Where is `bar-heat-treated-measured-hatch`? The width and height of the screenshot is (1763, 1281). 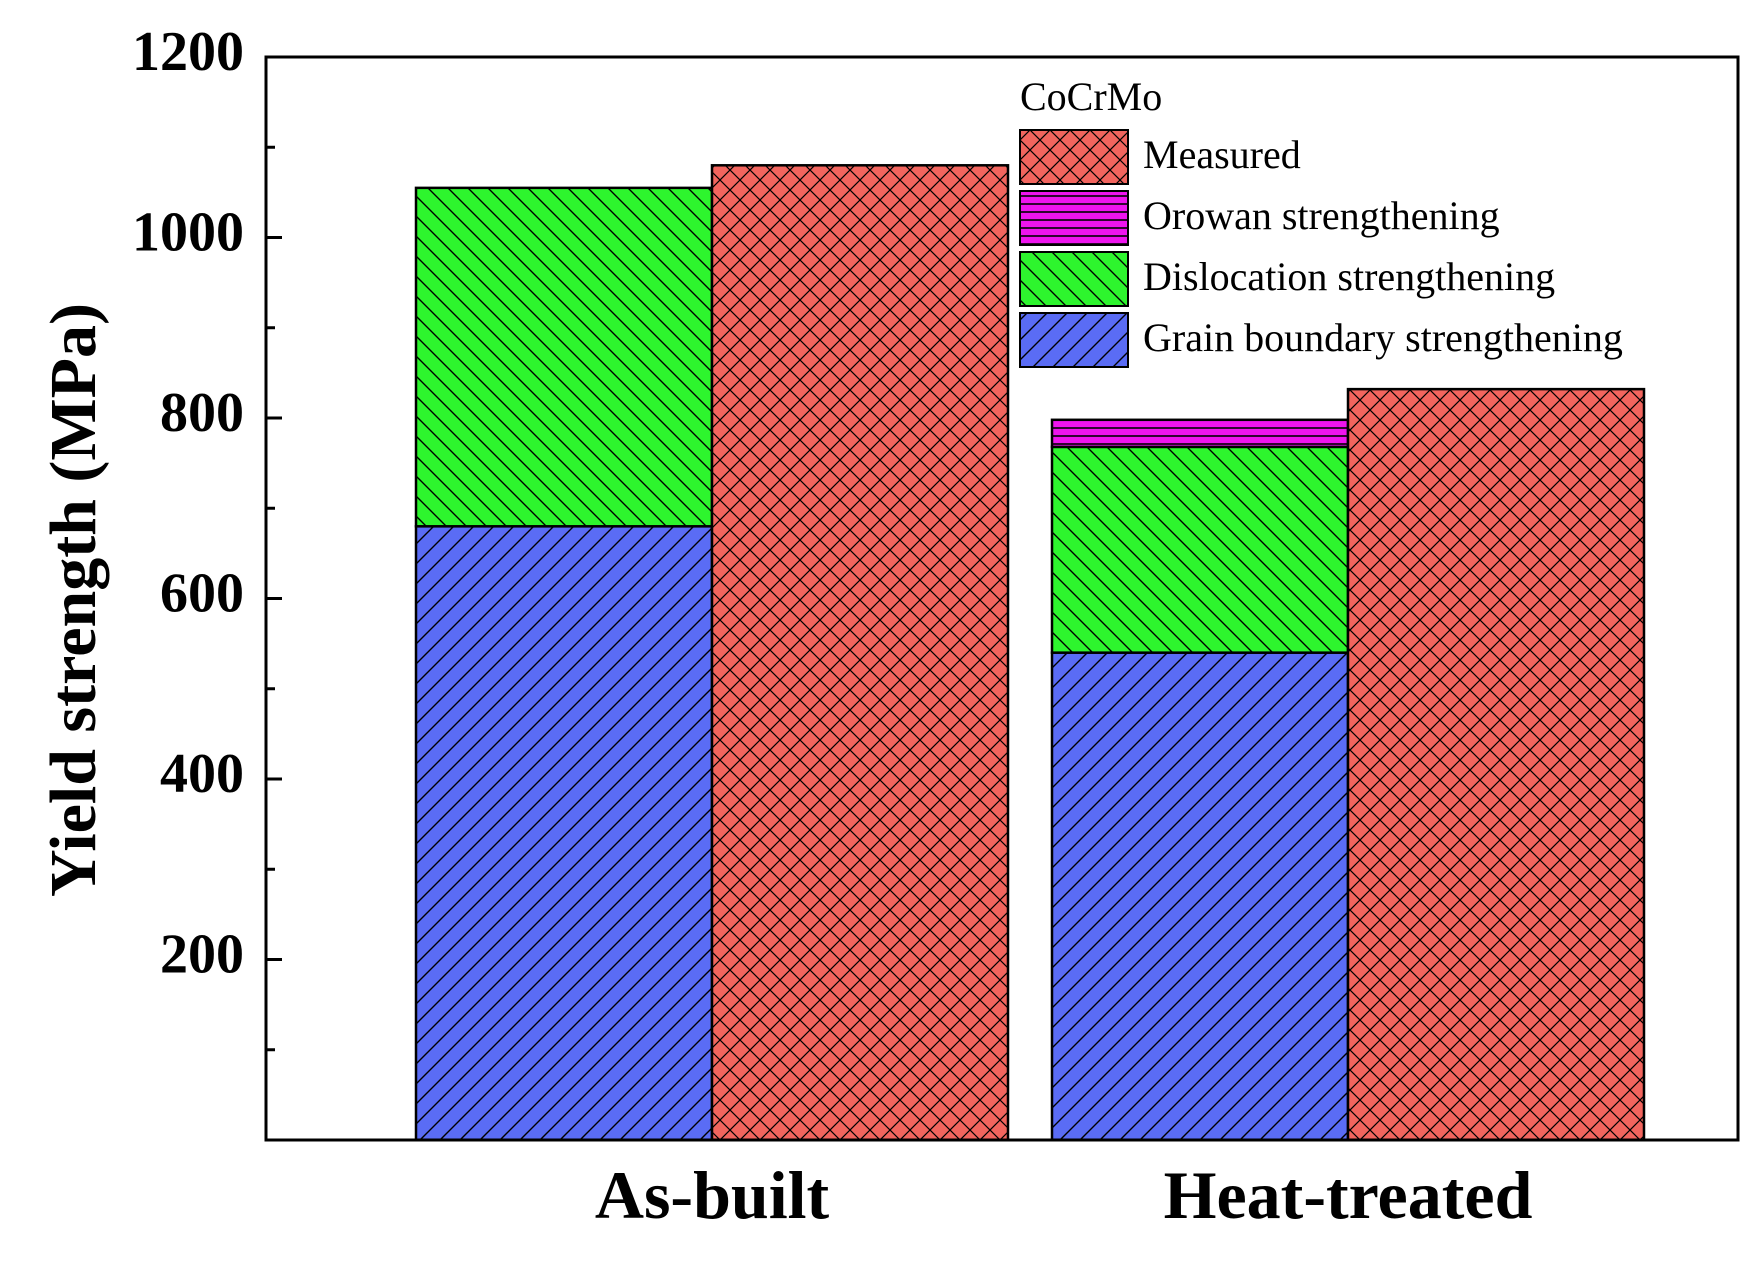
bar-heat-treated-measured-hatch is located at coordinates (1496, 764).